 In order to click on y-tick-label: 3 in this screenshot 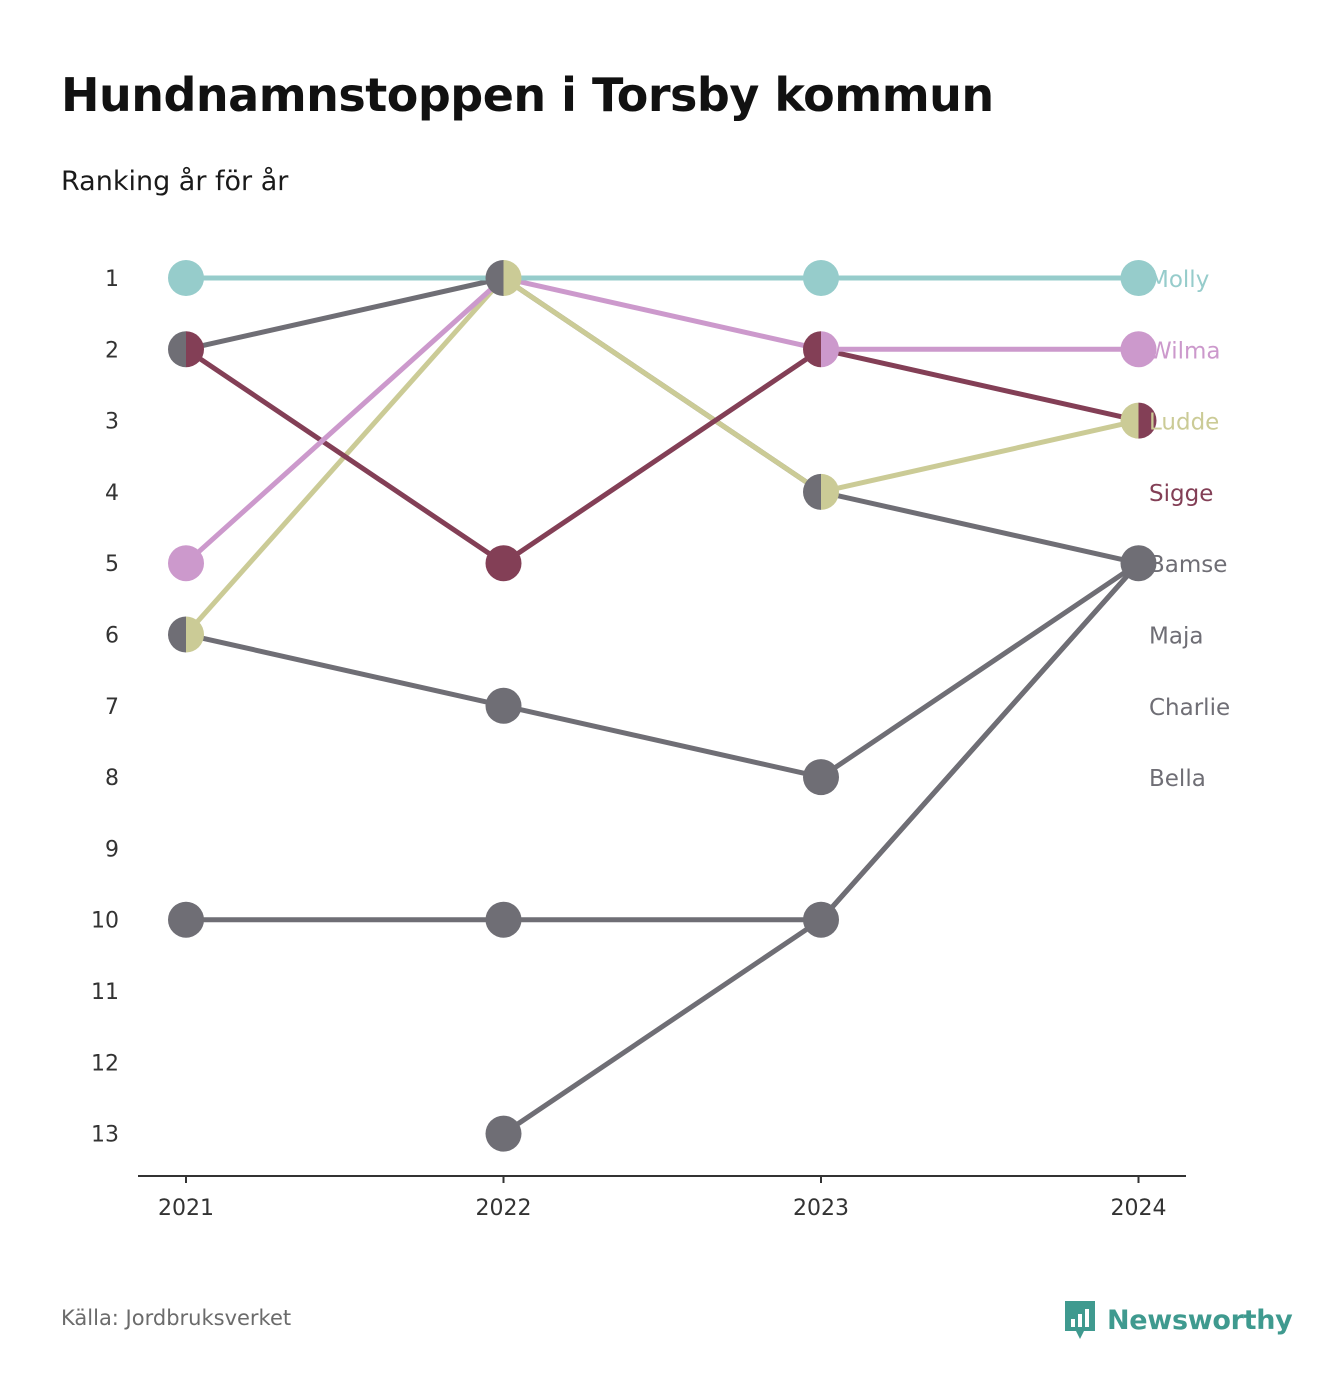, I will do `click(112, 422)`.